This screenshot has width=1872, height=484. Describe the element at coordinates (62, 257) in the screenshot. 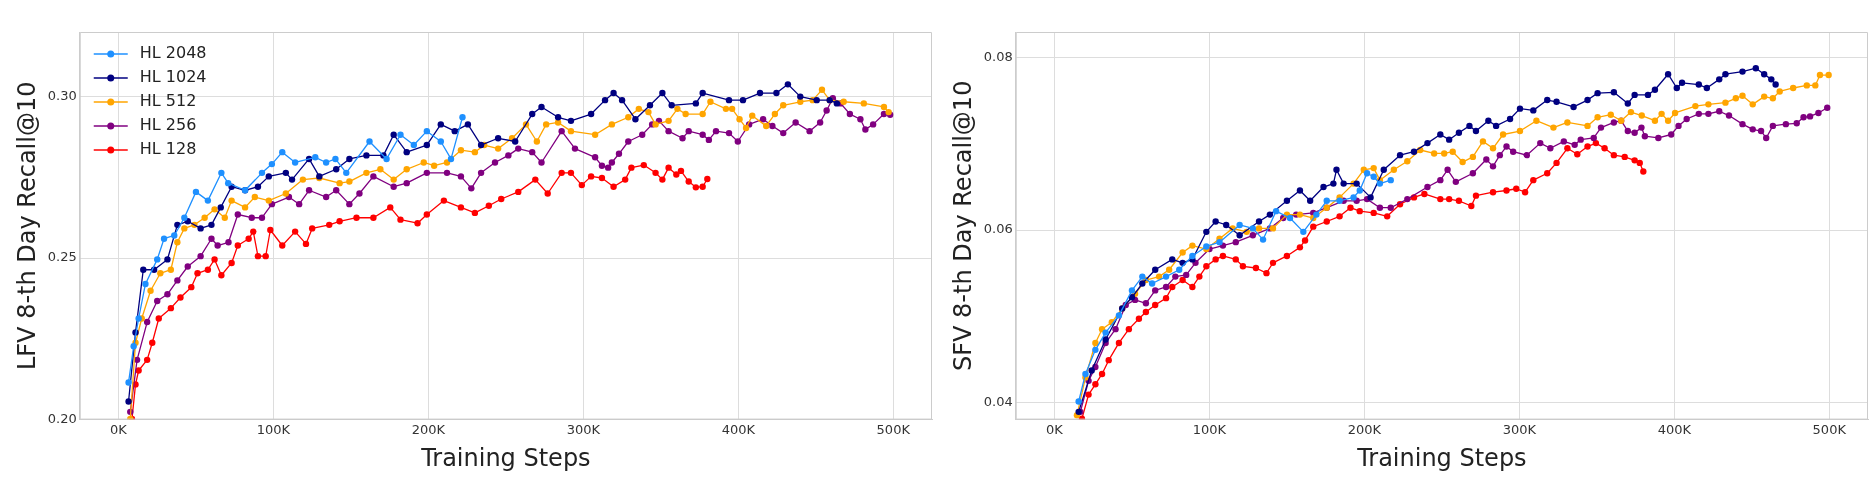

I see `y-tick-label: 0.25` at that location.